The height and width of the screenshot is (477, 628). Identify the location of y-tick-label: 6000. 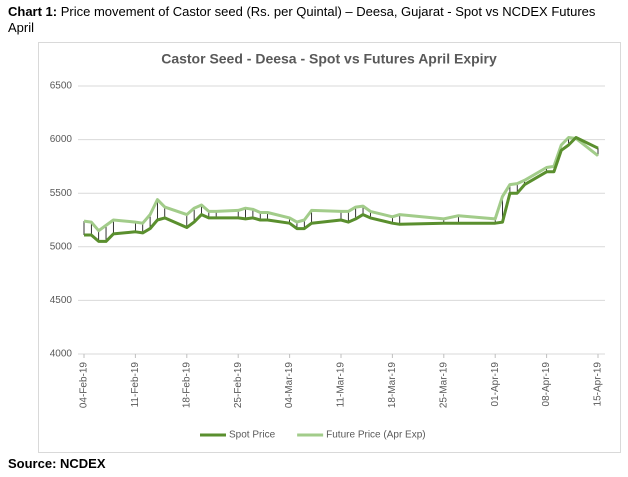
(61, 139).